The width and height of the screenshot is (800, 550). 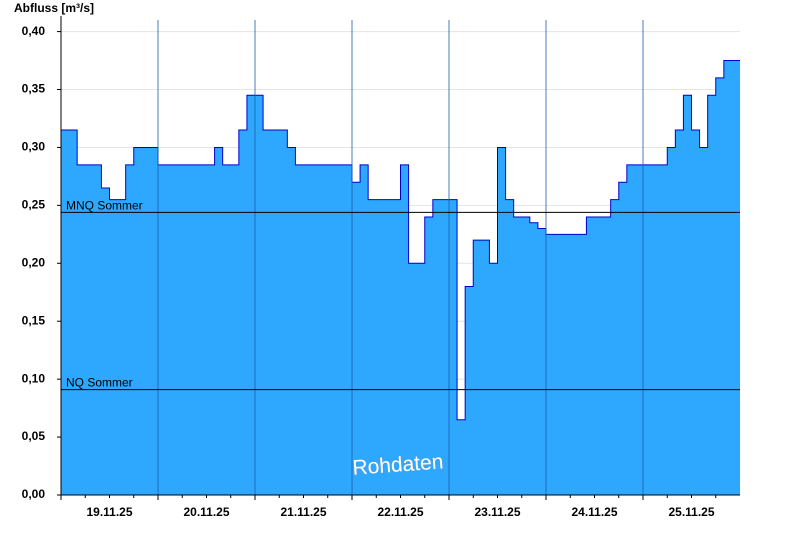 I want to click on y-tick-label: 0,40, so click(x=34, y=31).